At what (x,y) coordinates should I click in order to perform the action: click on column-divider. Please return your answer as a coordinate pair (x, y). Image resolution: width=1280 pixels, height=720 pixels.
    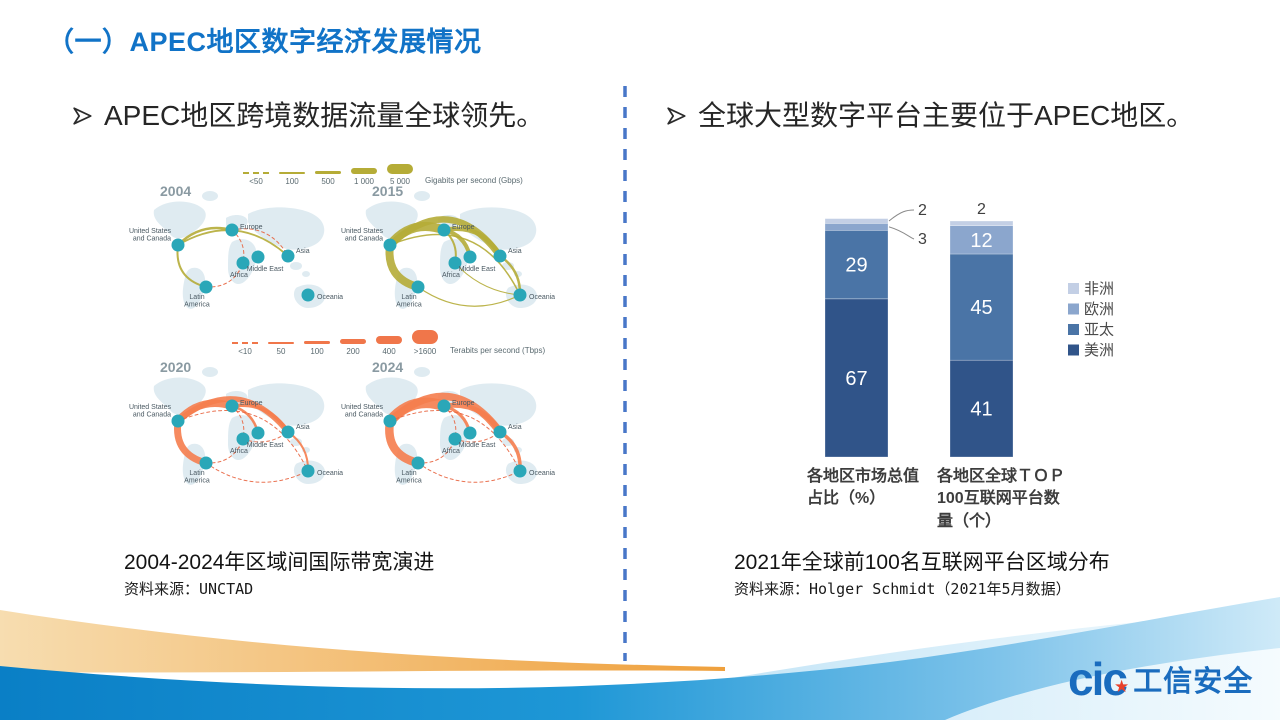
    Looking at the image, I should click on (625, 373).